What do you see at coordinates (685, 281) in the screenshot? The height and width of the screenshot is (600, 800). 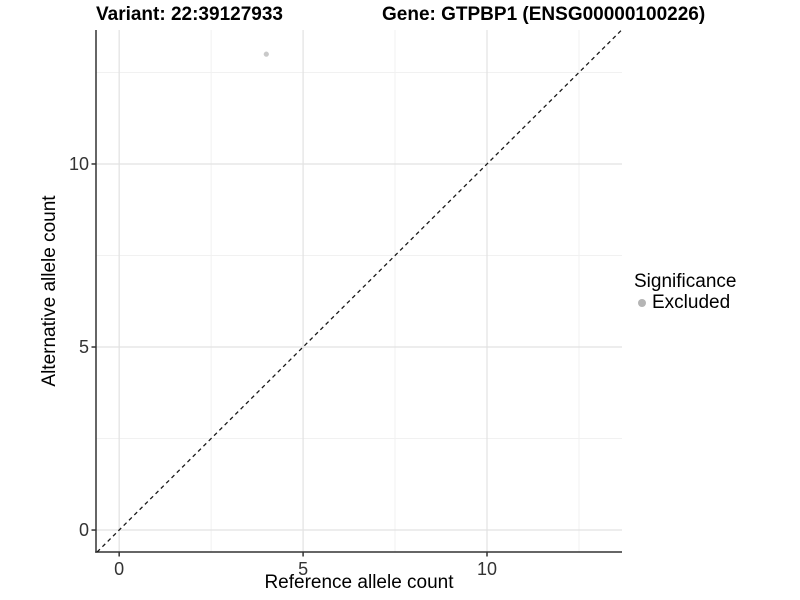 I see `legend-title: Significance` at bounding box center [685, 281].